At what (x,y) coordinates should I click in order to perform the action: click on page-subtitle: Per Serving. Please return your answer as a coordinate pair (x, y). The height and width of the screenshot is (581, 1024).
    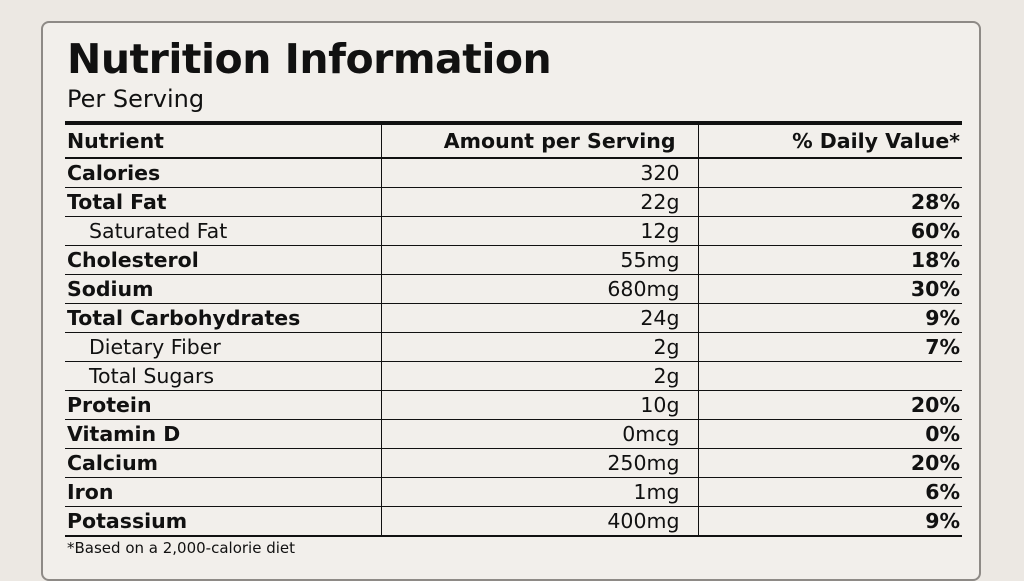
    Looking at the image, I should click on (136, 99).